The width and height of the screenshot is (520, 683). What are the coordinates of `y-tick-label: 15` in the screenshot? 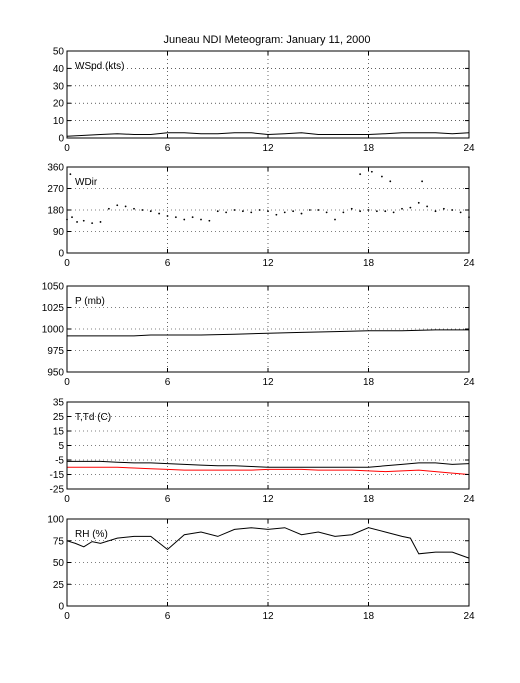 It's located at (59, 432).